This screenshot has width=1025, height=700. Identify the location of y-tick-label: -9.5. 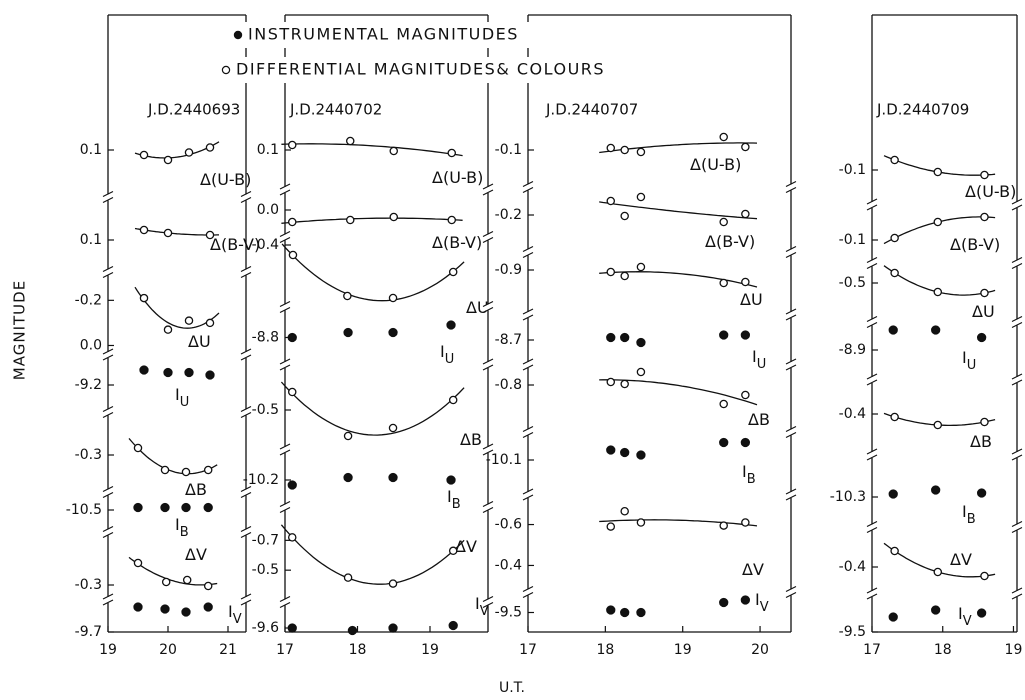
(852, 632).